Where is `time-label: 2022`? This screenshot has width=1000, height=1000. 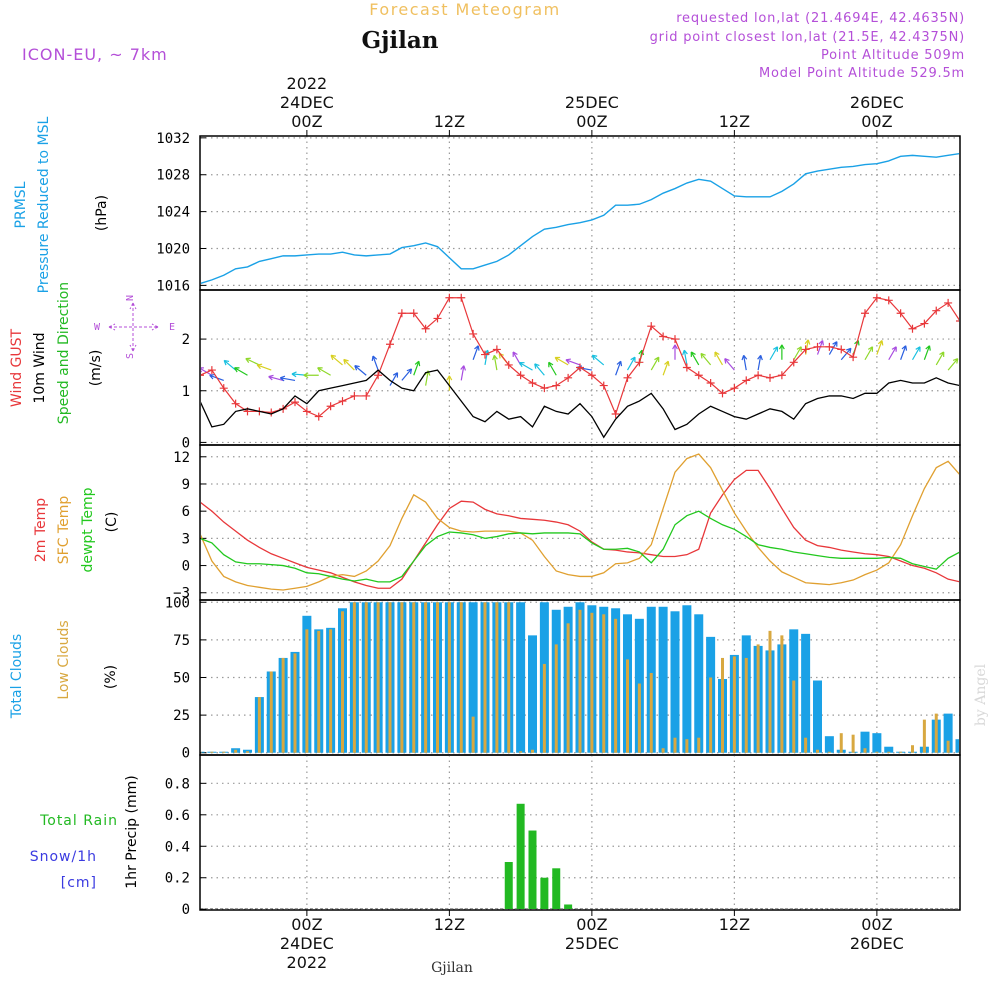 time-label: 2022 is located at coordinates (307, 962).